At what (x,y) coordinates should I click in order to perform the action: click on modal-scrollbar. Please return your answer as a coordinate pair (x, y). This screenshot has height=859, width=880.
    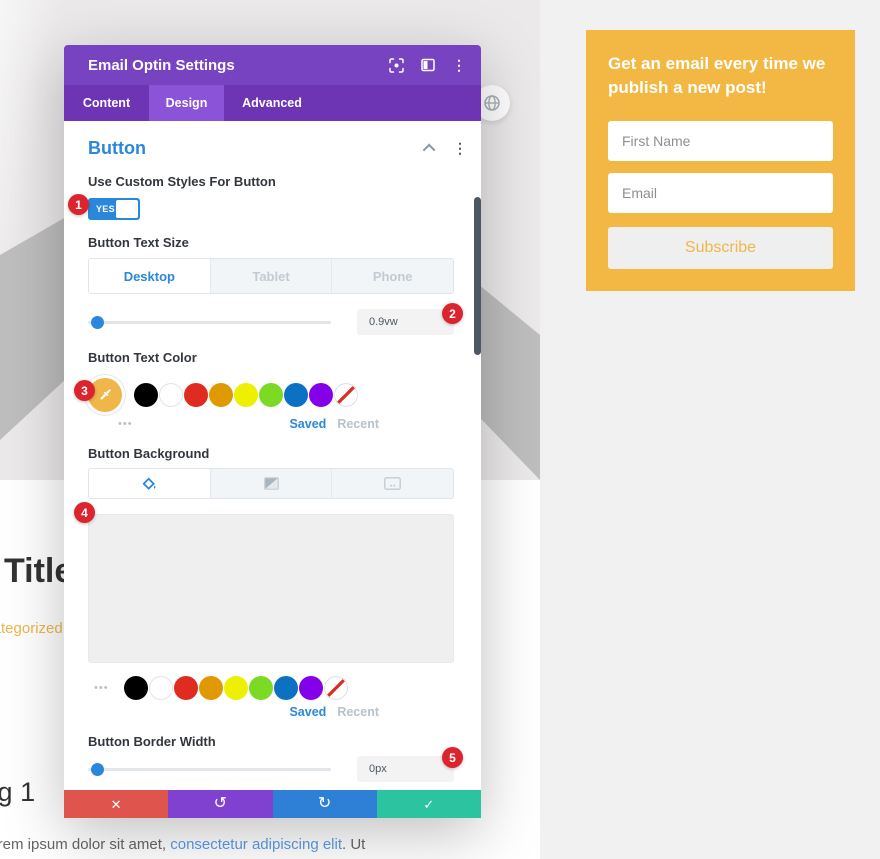
    Looking at the image, I should click on (477, 276).